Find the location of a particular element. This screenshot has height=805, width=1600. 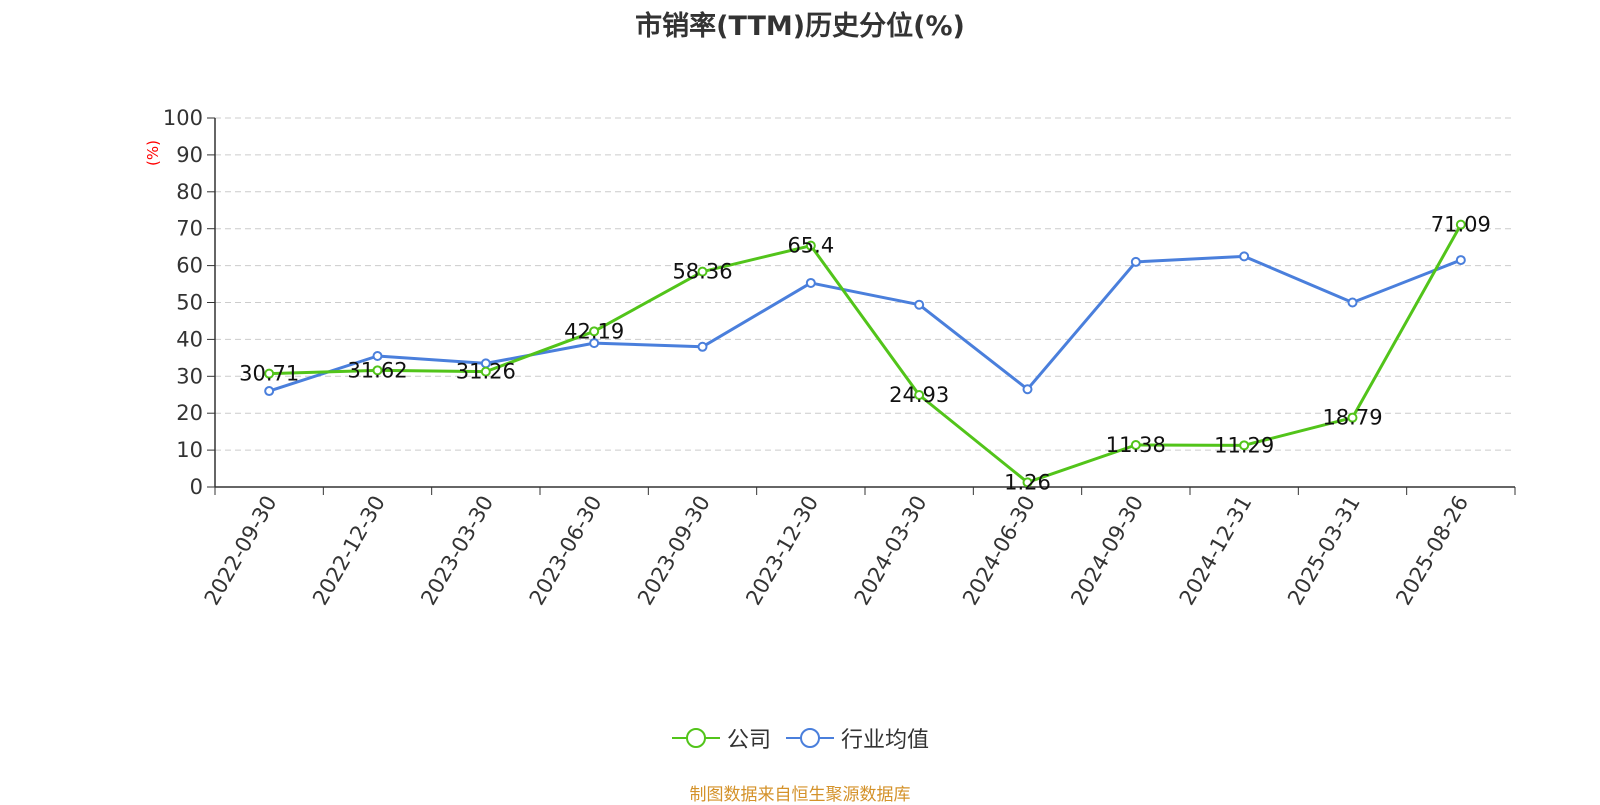

legend: 公司 行业均值 is located at coordinates (800, 738).